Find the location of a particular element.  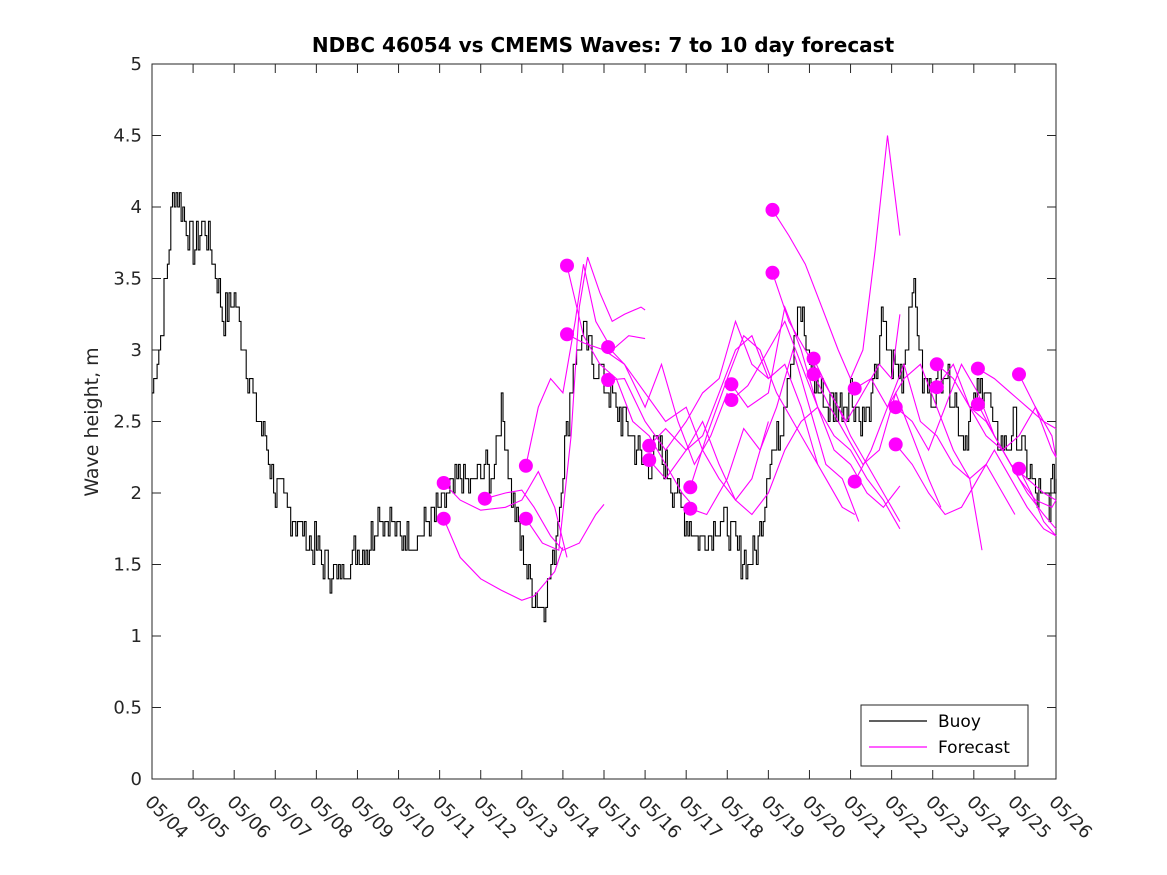

y-tick-label: 1.5 is located at coordinates (127, 565).